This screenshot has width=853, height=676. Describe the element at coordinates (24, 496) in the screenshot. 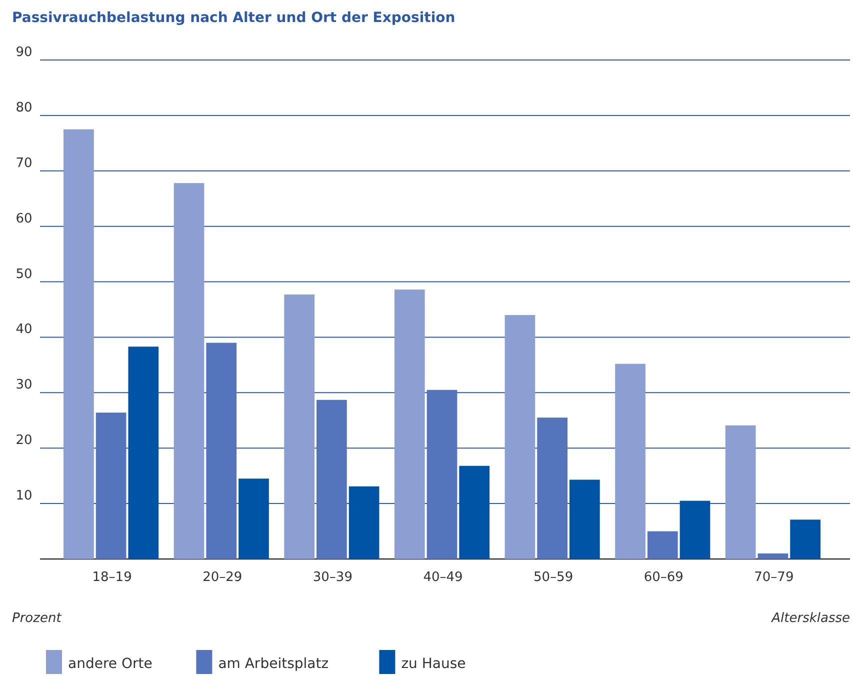

I see `y-tick-label: 10` at that location.